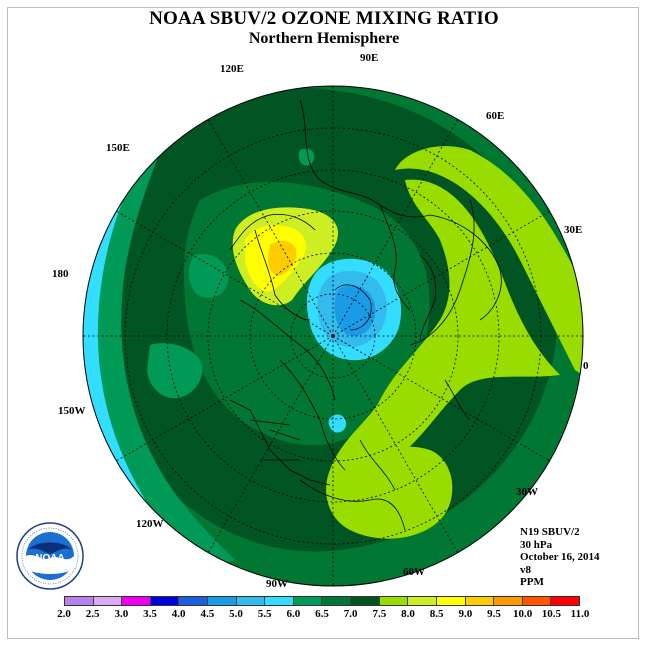 This screenshot has height=648, width=648. I want to click on version-text: v8, so click(525, 569).